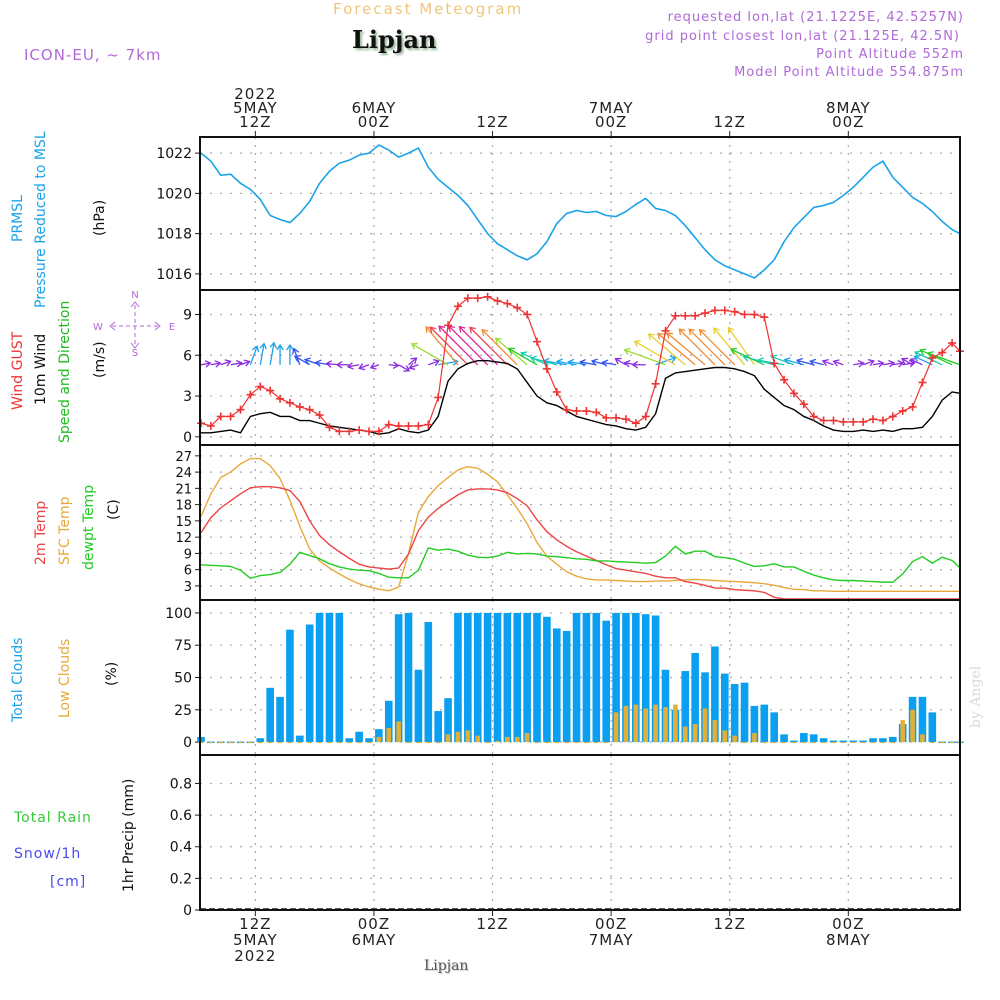 The height and width of the screenshot is (1000, 1000). Describe the element at coordinates (849, 72) in the screenshot. I see `model-point-altitude: Model Point Altitude 554.875m` at that location.